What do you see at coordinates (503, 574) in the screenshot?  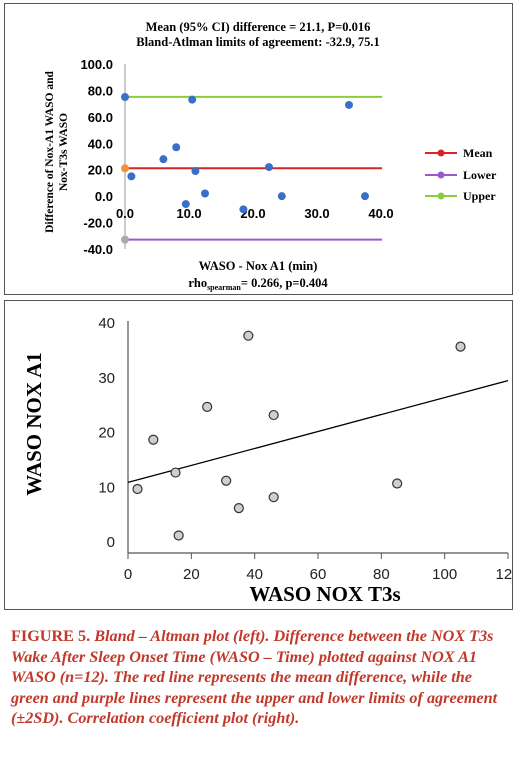 I see `x-tick-label: 120` at bounding box center [503, 574].